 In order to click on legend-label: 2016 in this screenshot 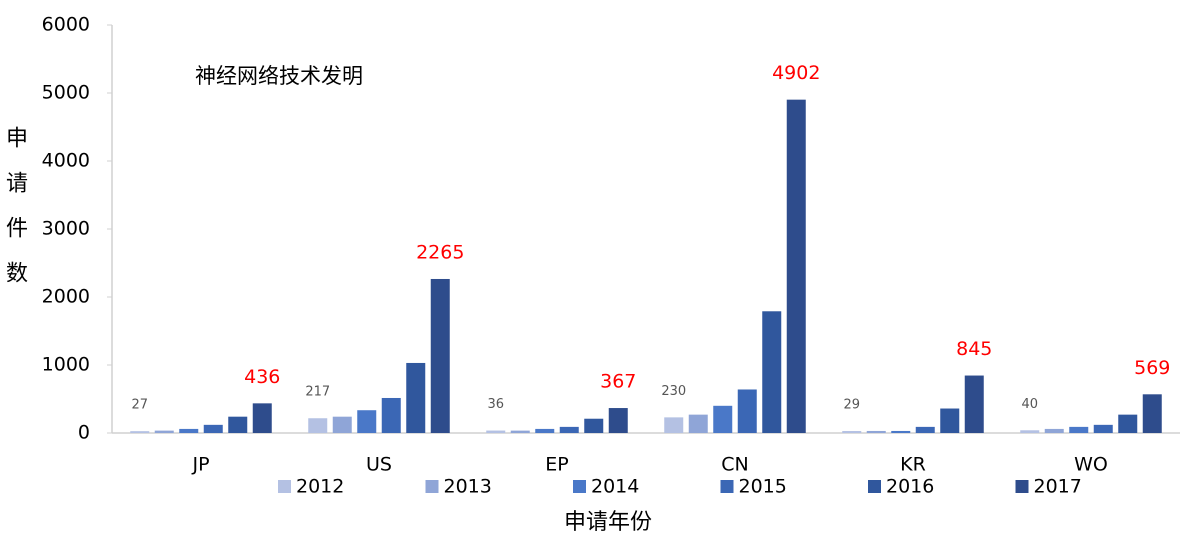, I will do `click(910, 487)`.